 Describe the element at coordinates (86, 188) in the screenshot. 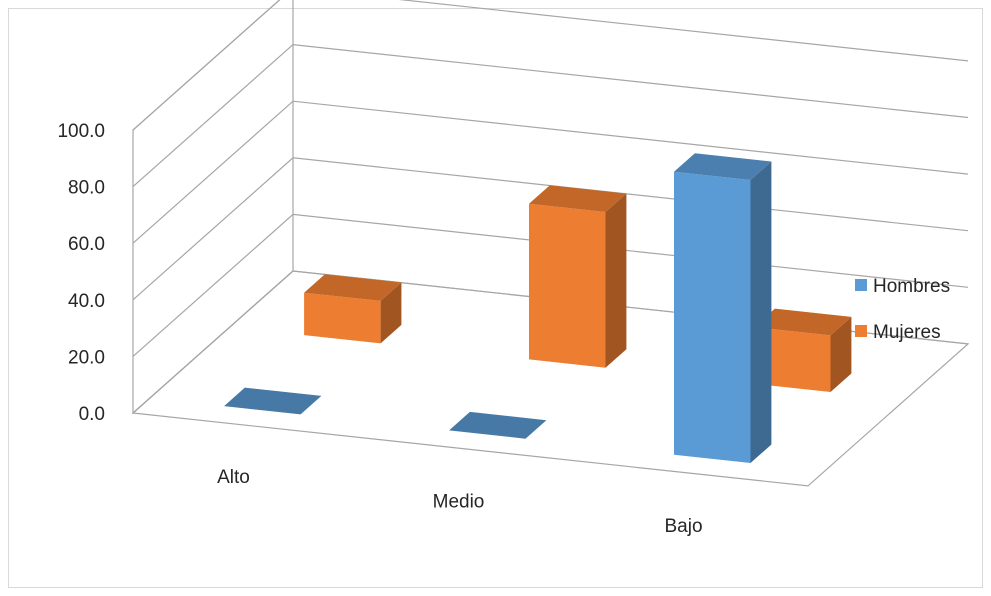

I see `y-tick-label: 80.0` at that location.